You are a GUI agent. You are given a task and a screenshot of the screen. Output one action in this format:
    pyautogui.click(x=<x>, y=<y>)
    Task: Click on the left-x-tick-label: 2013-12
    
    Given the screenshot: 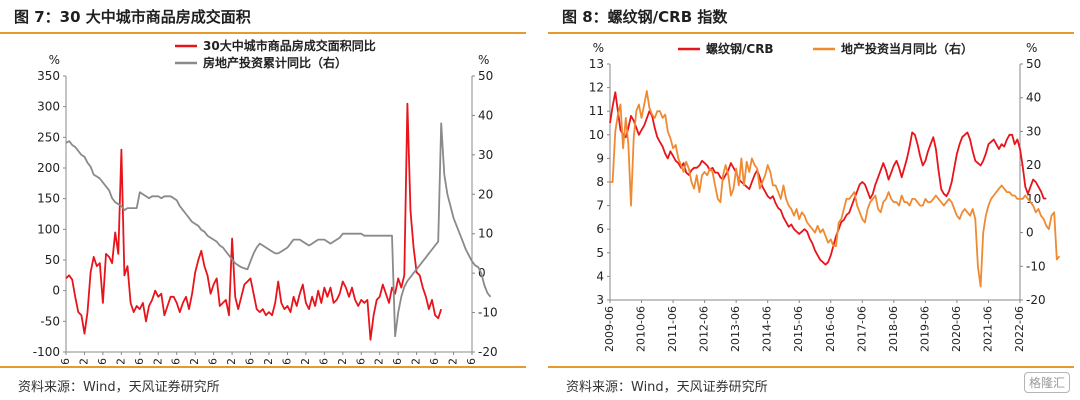 What is the action you would take?
    pyautogui.click(x=157, y=361)
    